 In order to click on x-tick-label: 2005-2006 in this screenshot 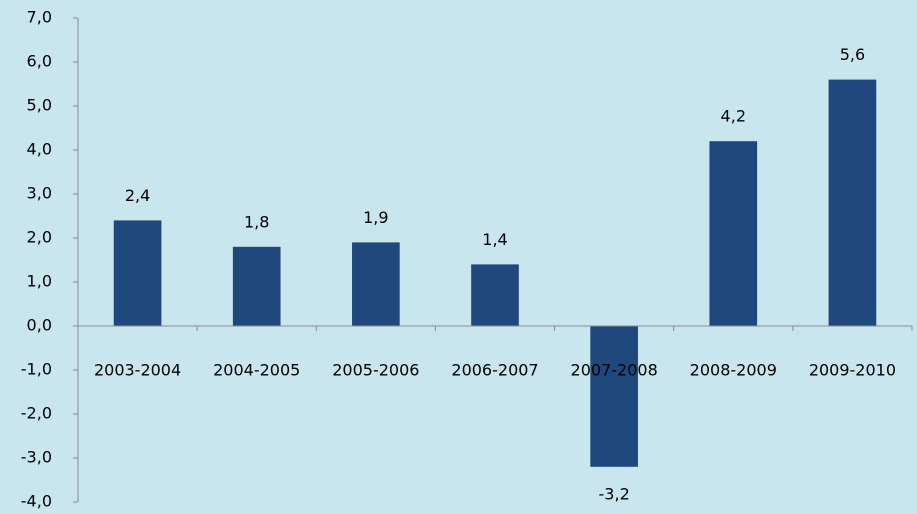, I will do `click(375, 370)`.